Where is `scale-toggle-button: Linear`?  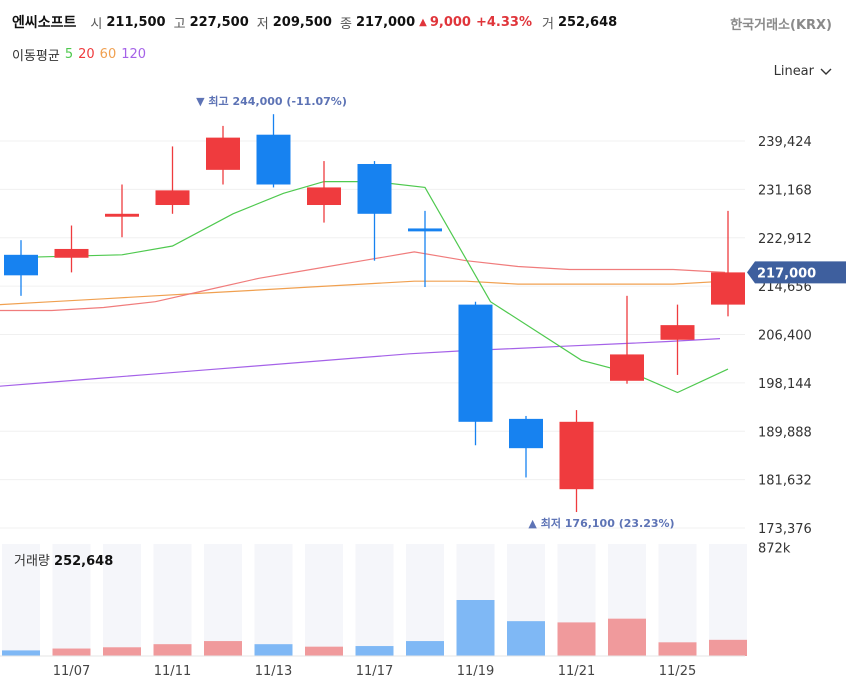
scale-toggle-button: Linear is located at coordinates (803, 71).